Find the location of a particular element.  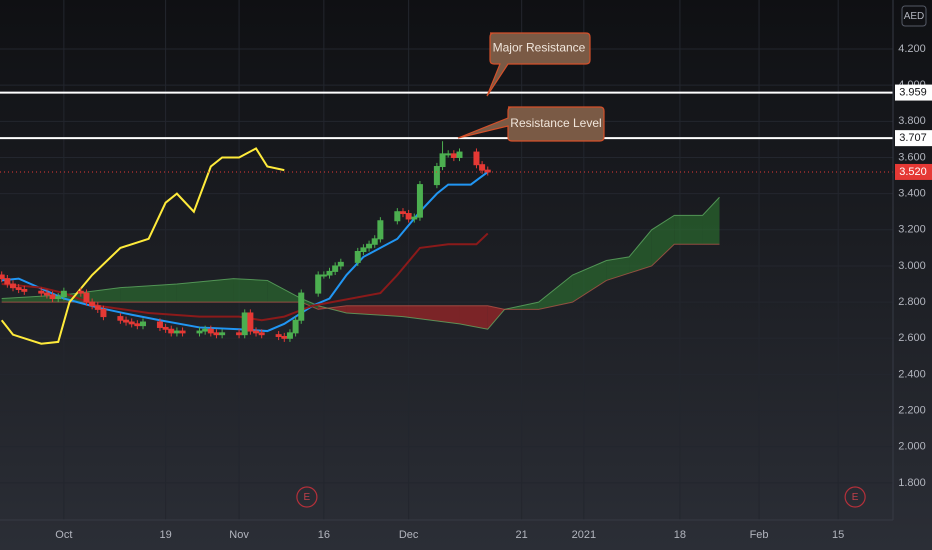

y-tick-label: 3.600 is located at coordinates (912, 157).